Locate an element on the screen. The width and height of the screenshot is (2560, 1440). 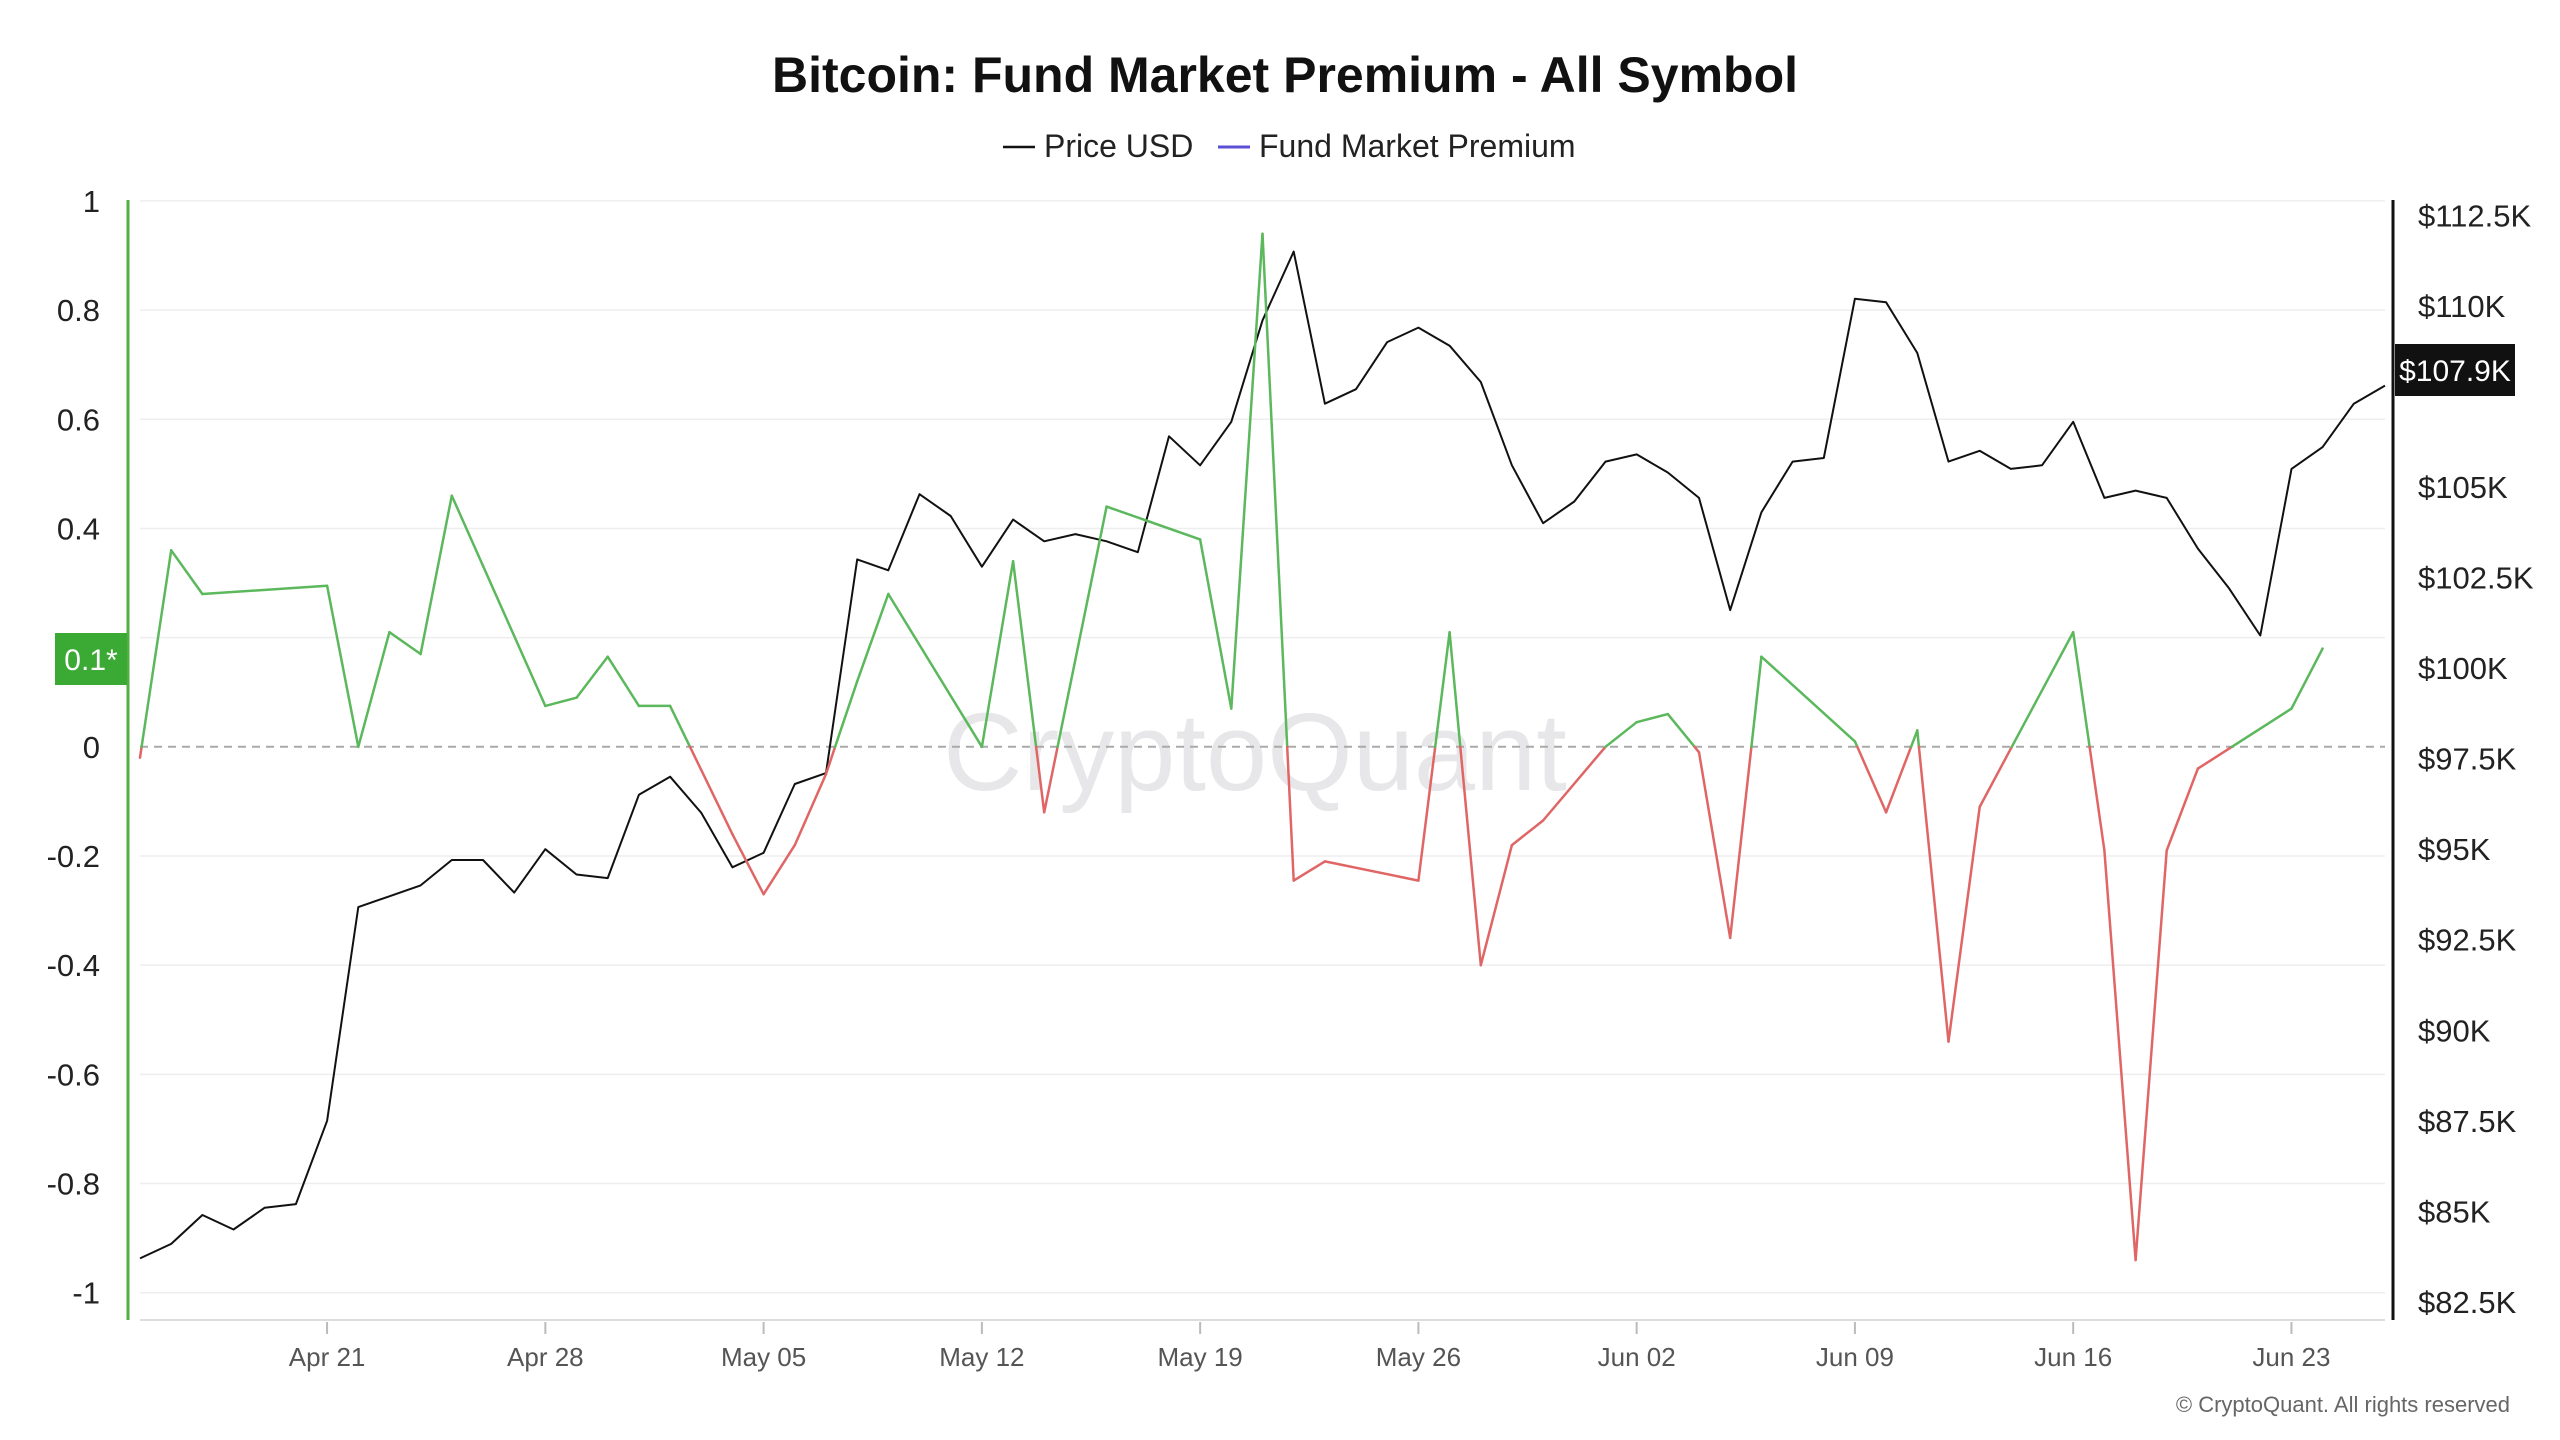
y-left-tick-label: 1 is located at coordinates (91, 201).